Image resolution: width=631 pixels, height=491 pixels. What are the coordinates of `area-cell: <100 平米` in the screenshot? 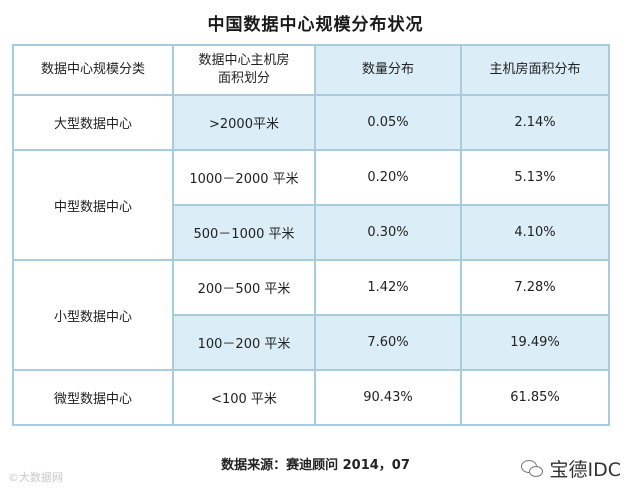 It's located at (244, 397).